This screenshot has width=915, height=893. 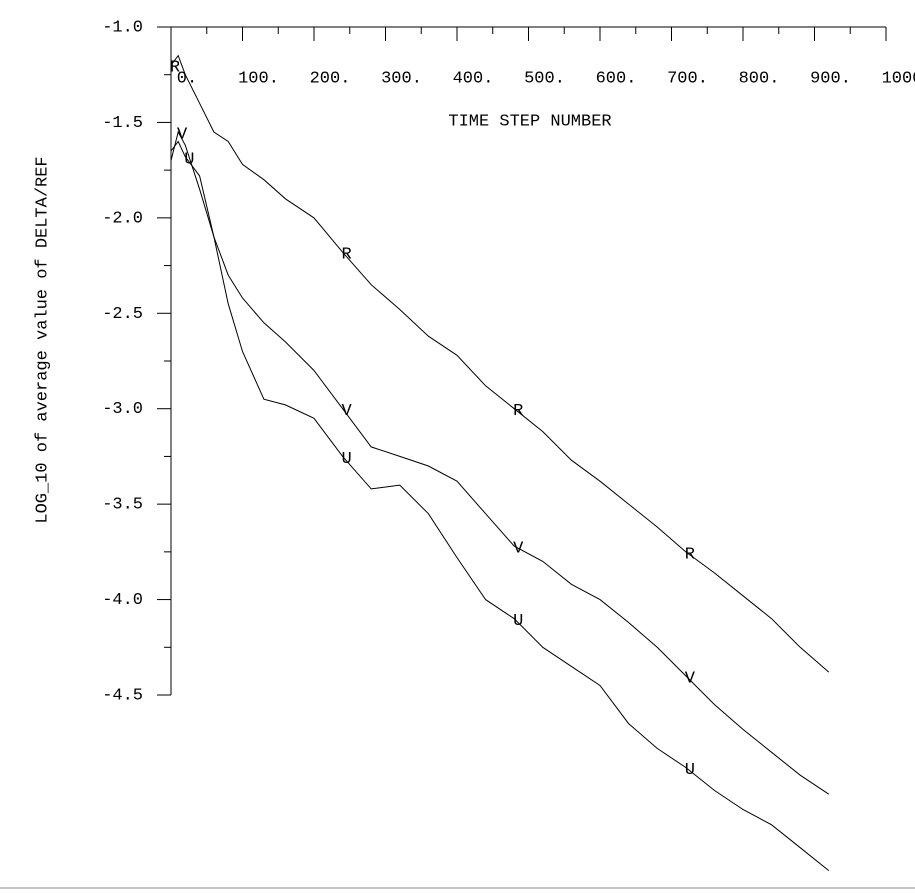 What do you see at coordinates (687, 78) in the screenshot?
I see `x-tick-label: 700.` at bounding box center [687, 78].